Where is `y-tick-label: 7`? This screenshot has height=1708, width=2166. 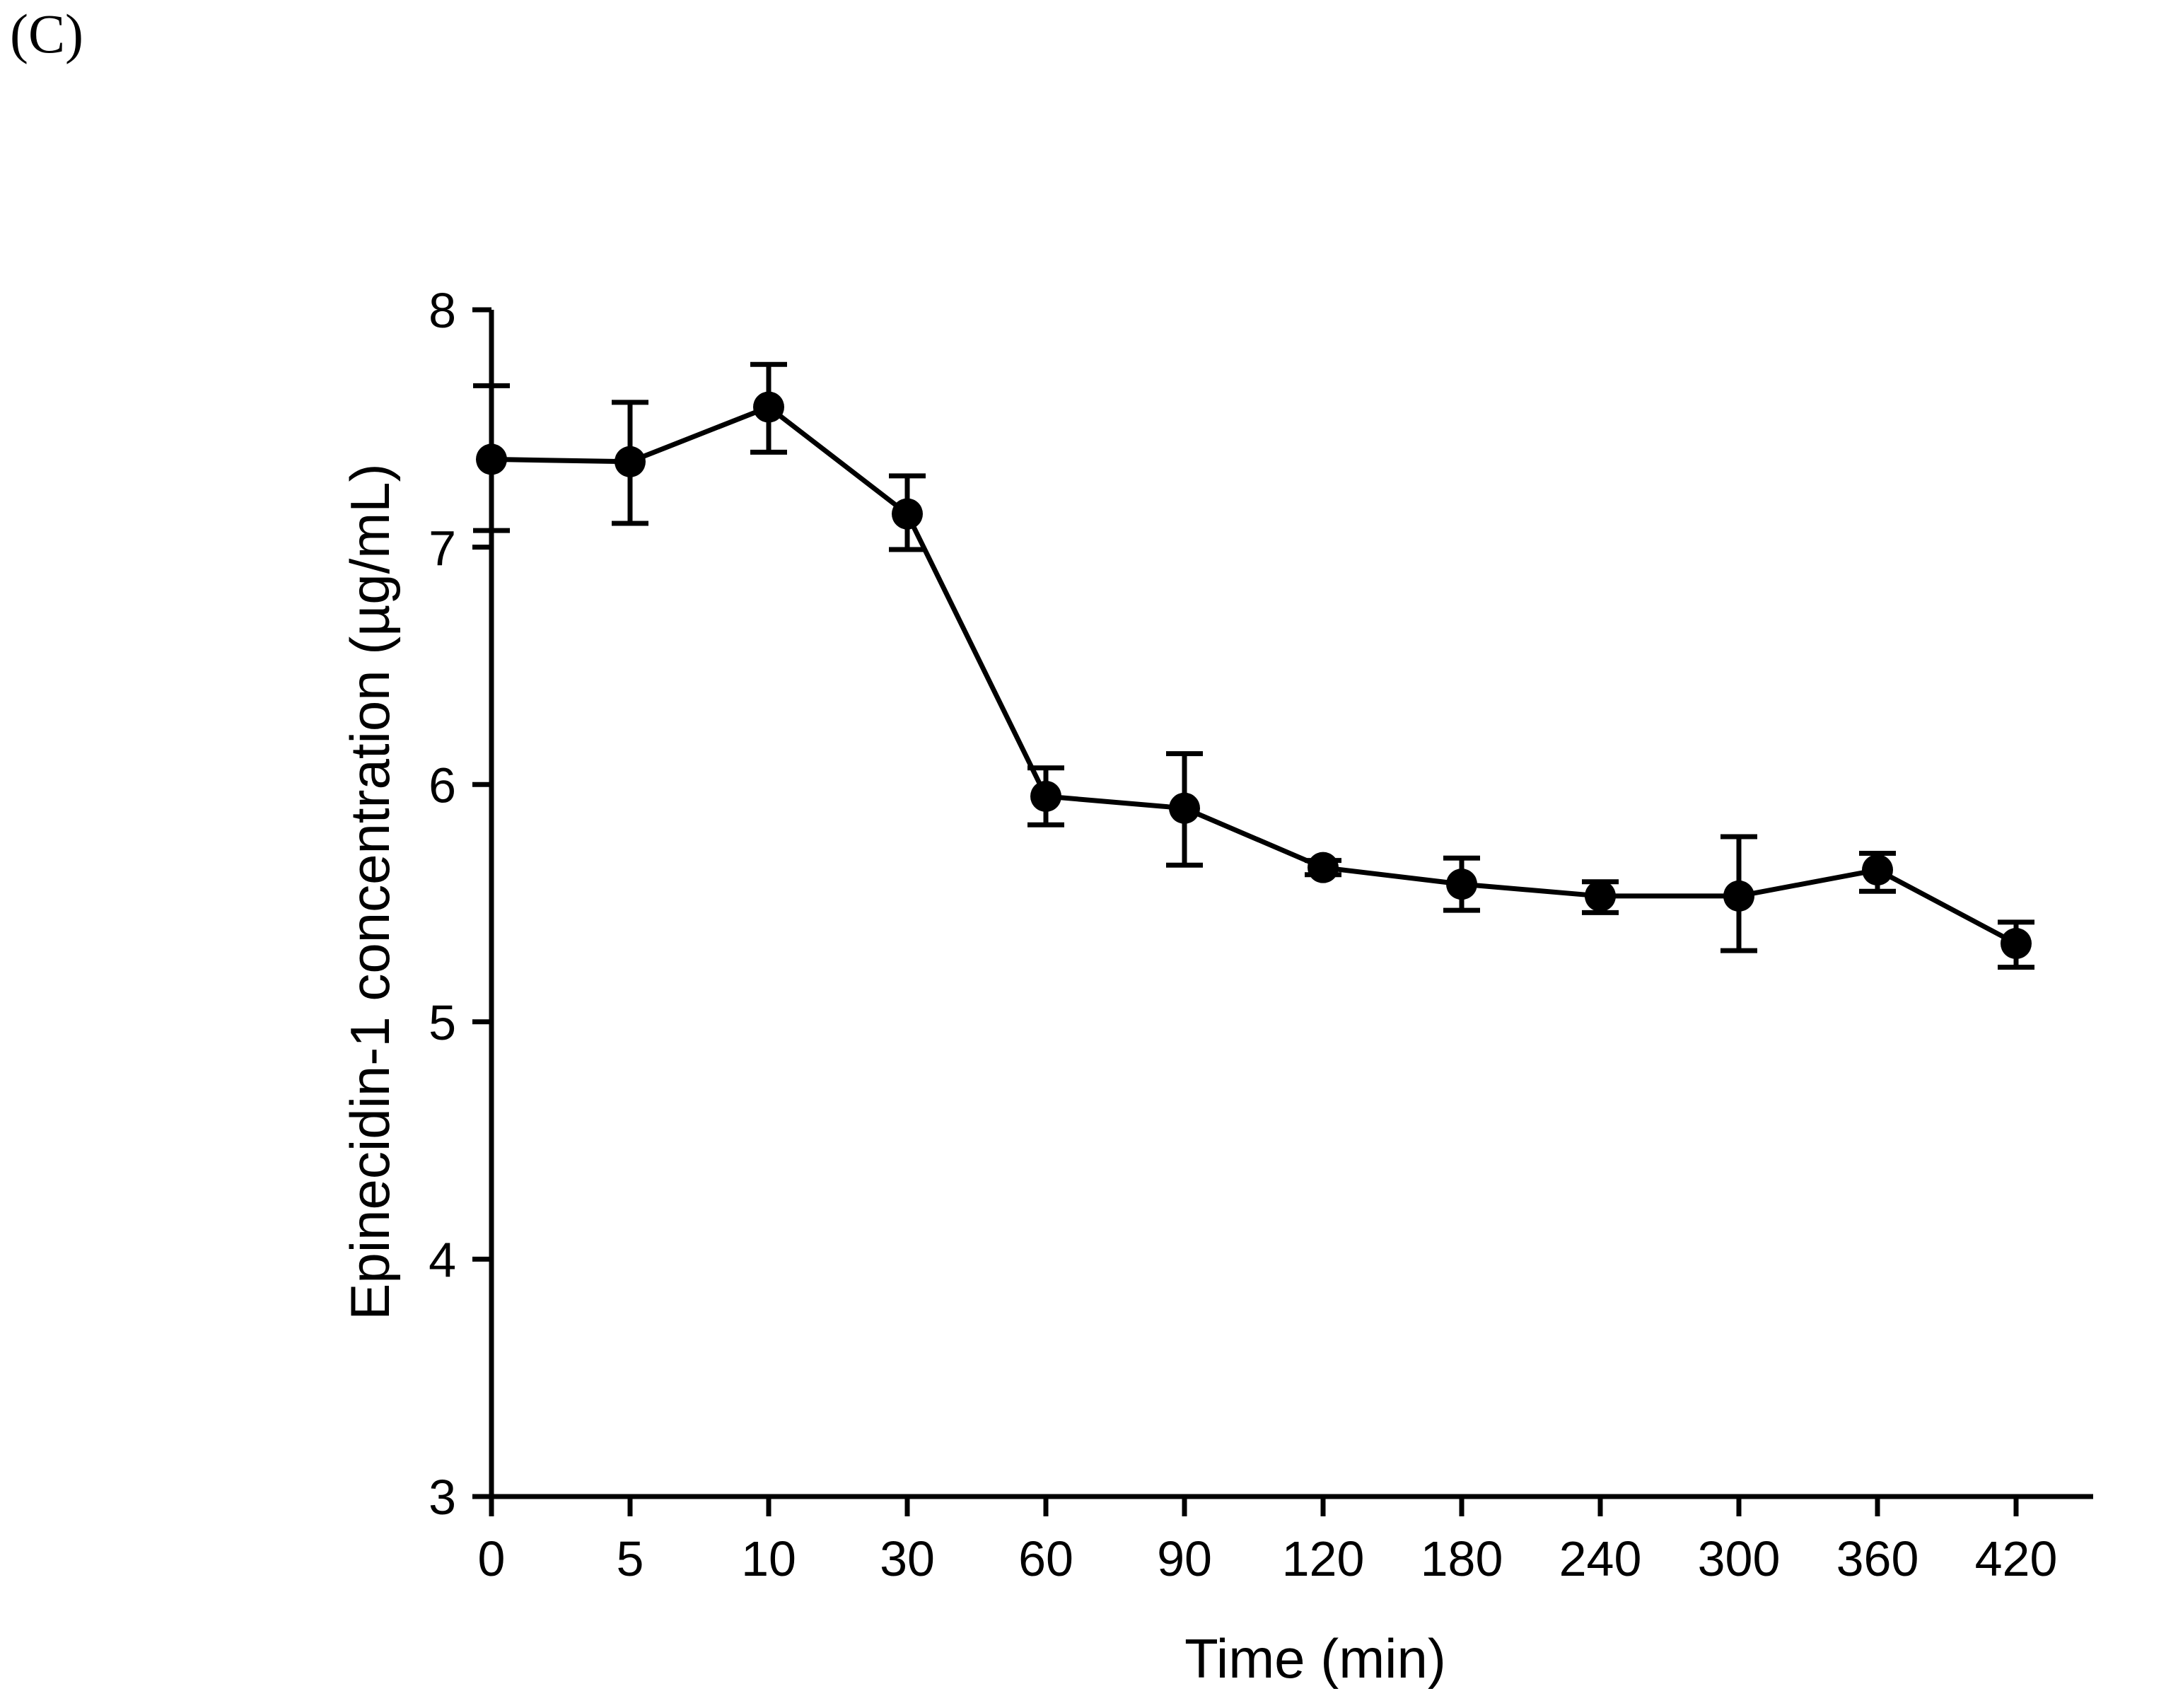
y-tick-label: 7 is located at coordinates (442, 548).